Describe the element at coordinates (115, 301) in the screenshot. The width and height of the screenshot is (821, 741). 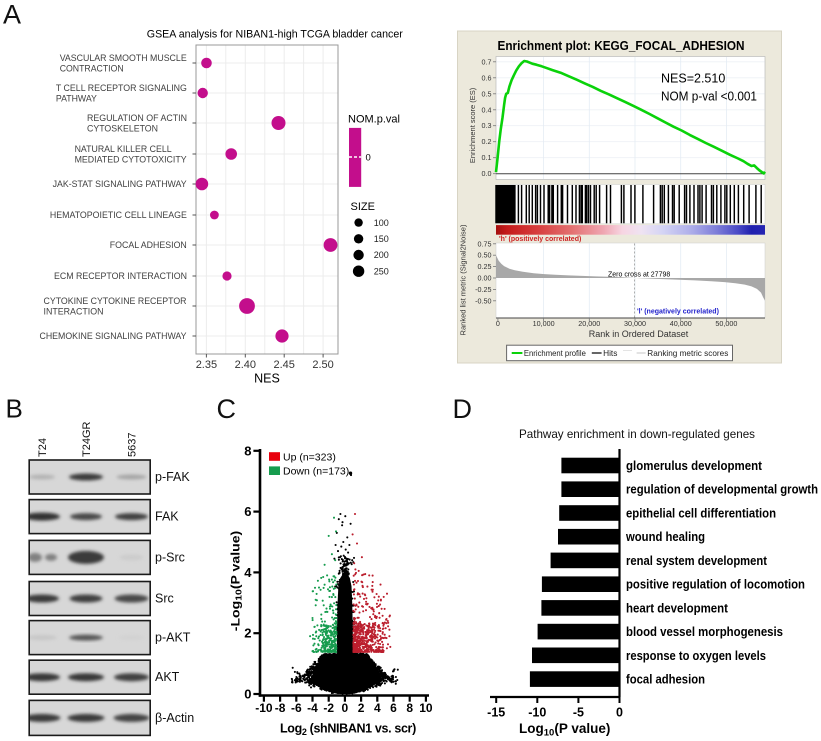
I see `svg-text: CYTOKINE CYTOKINE RECEPTOR` at that location.